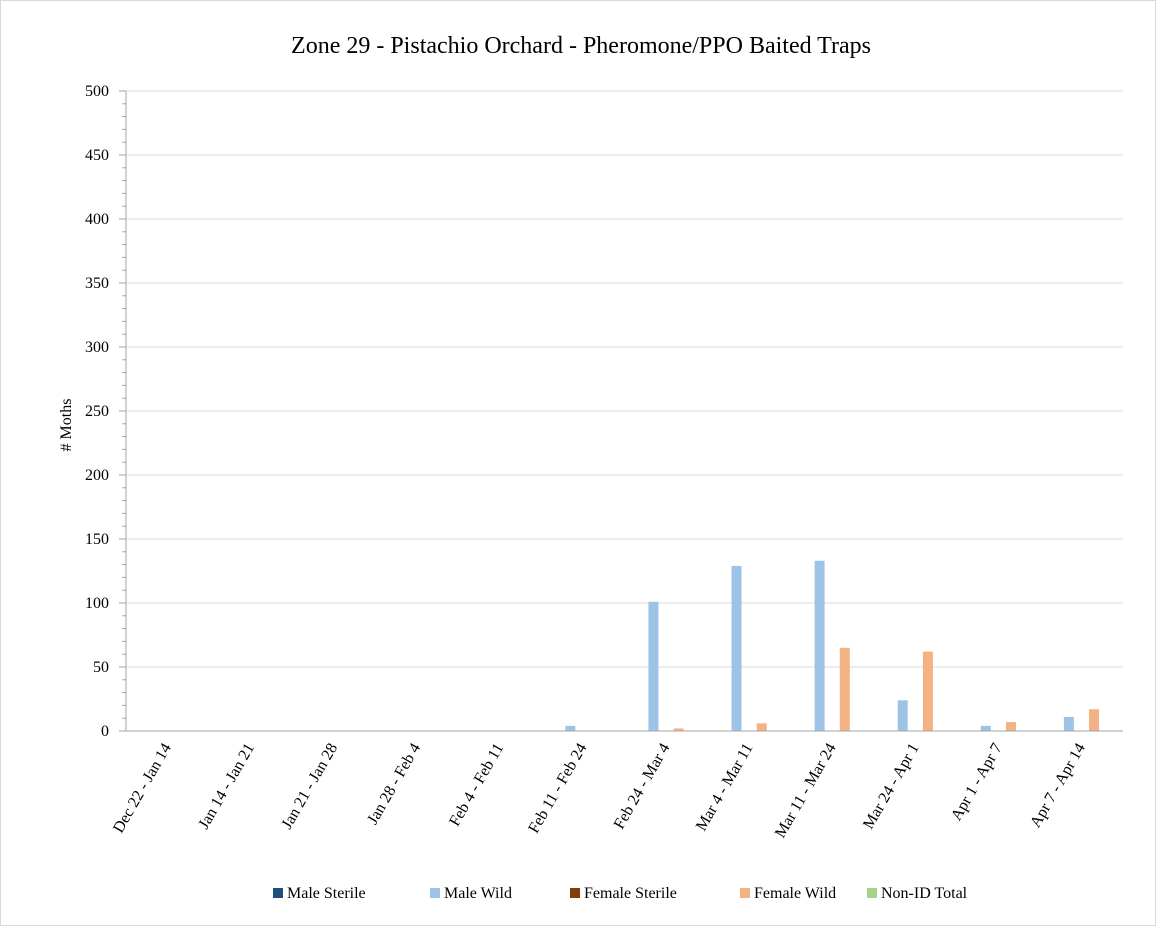 Image resolution: width=1156 pixels, height=927 pixels. What do you see at coordinates (97, 155) in the screenshot?
I see `y-tick-label: 450` at bounding box center [97, 155].